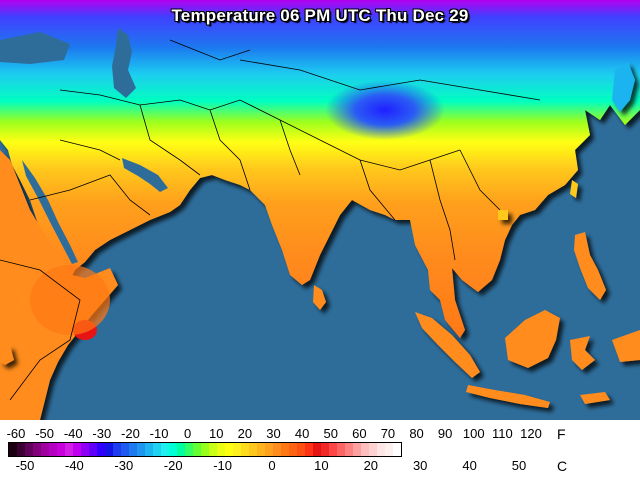  I want to click on fahrenheit-tick: -60, so click(16, 433).